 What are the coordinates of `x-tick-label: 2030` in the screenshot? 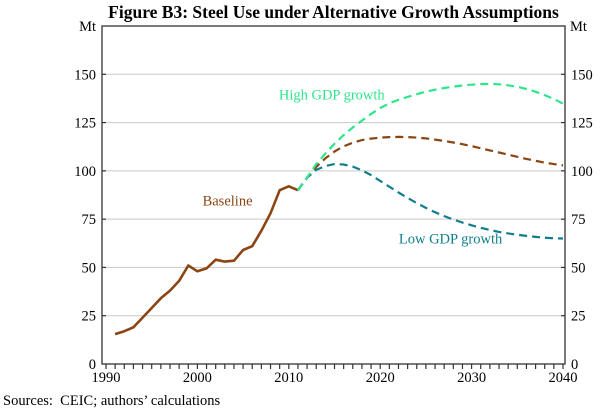 It's located at (471, 378).